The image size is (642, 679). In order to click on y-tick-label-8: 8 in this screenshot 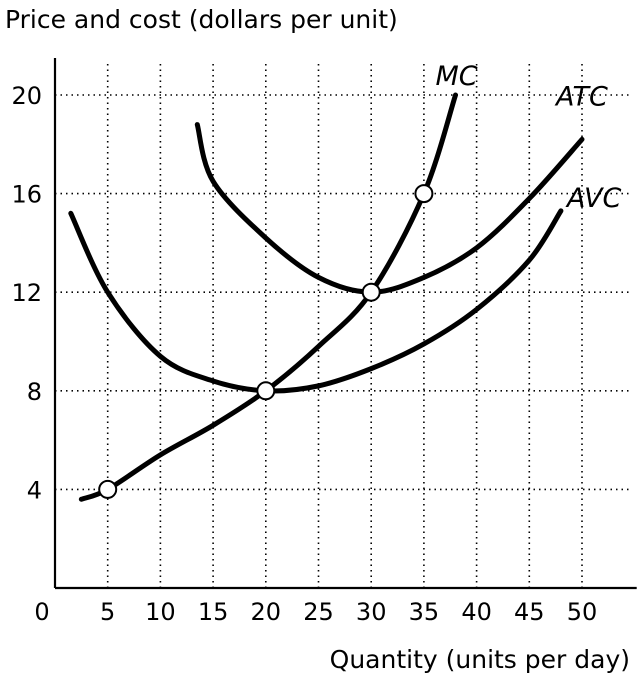, I will do `click(34, 392)`.